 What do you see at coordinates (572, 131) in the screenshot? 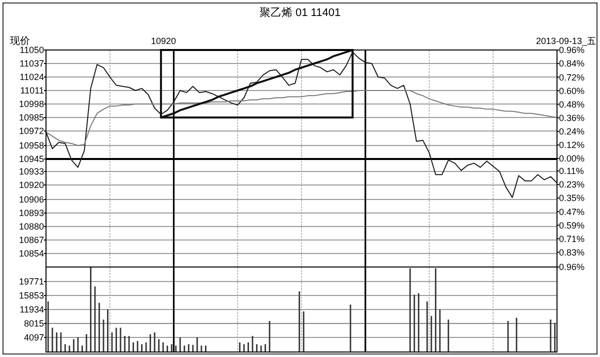
I see `y2-tick-label: 0.24%` at bounding box center [572, 131].